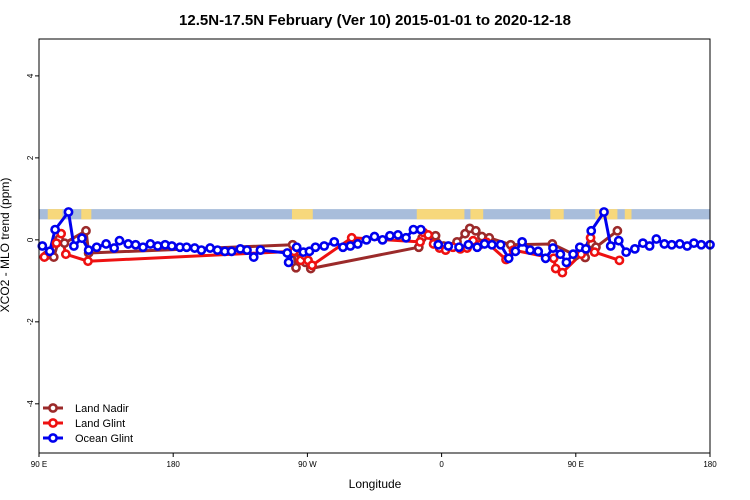 Image resolution: width=750 pixels, height=500 pixels. Describe the element at coordinates (576, 464) in the screenshot. I see `x-tick-label-4: 90 E` at that location.